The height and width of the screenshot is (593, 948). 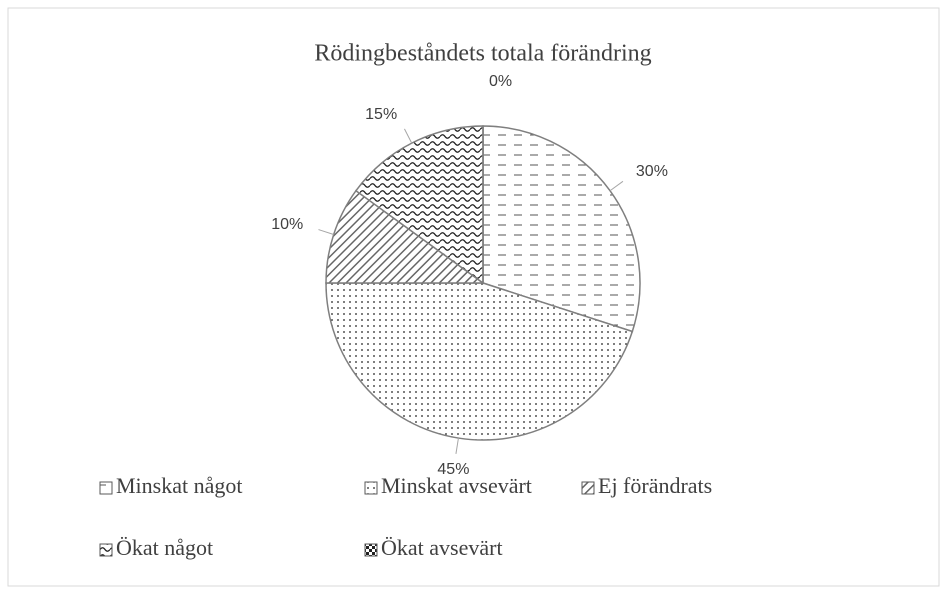 I want to click on chart-title: Rödingbeståndets totala förändring, so click(x=482, y=54).